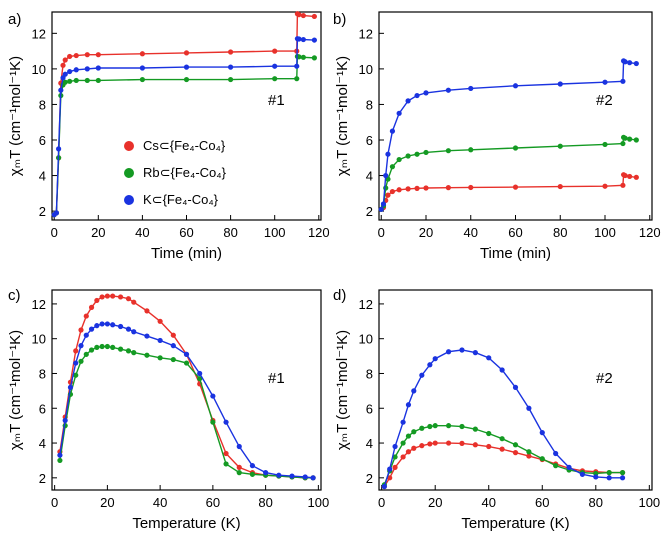  I want to click on series-Rb, so click(503, 455).